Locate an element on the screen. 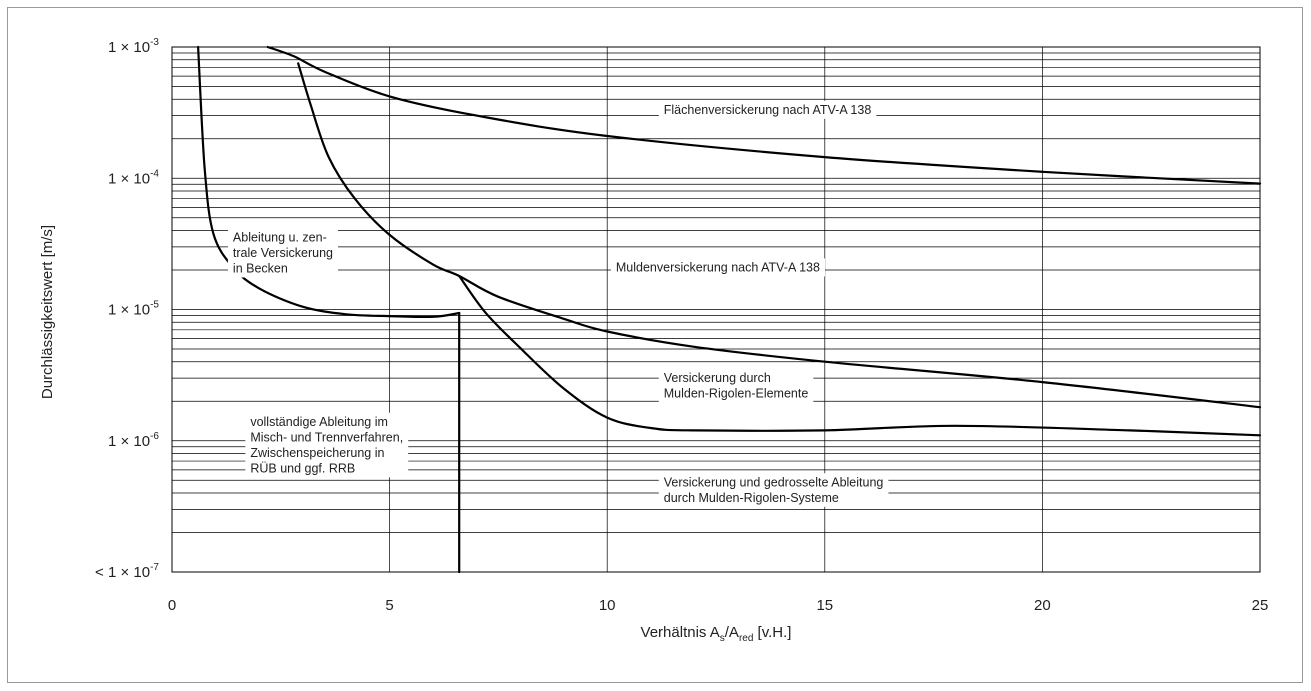  y-tick-exponent: -3 is located at coordinates (154, 42).